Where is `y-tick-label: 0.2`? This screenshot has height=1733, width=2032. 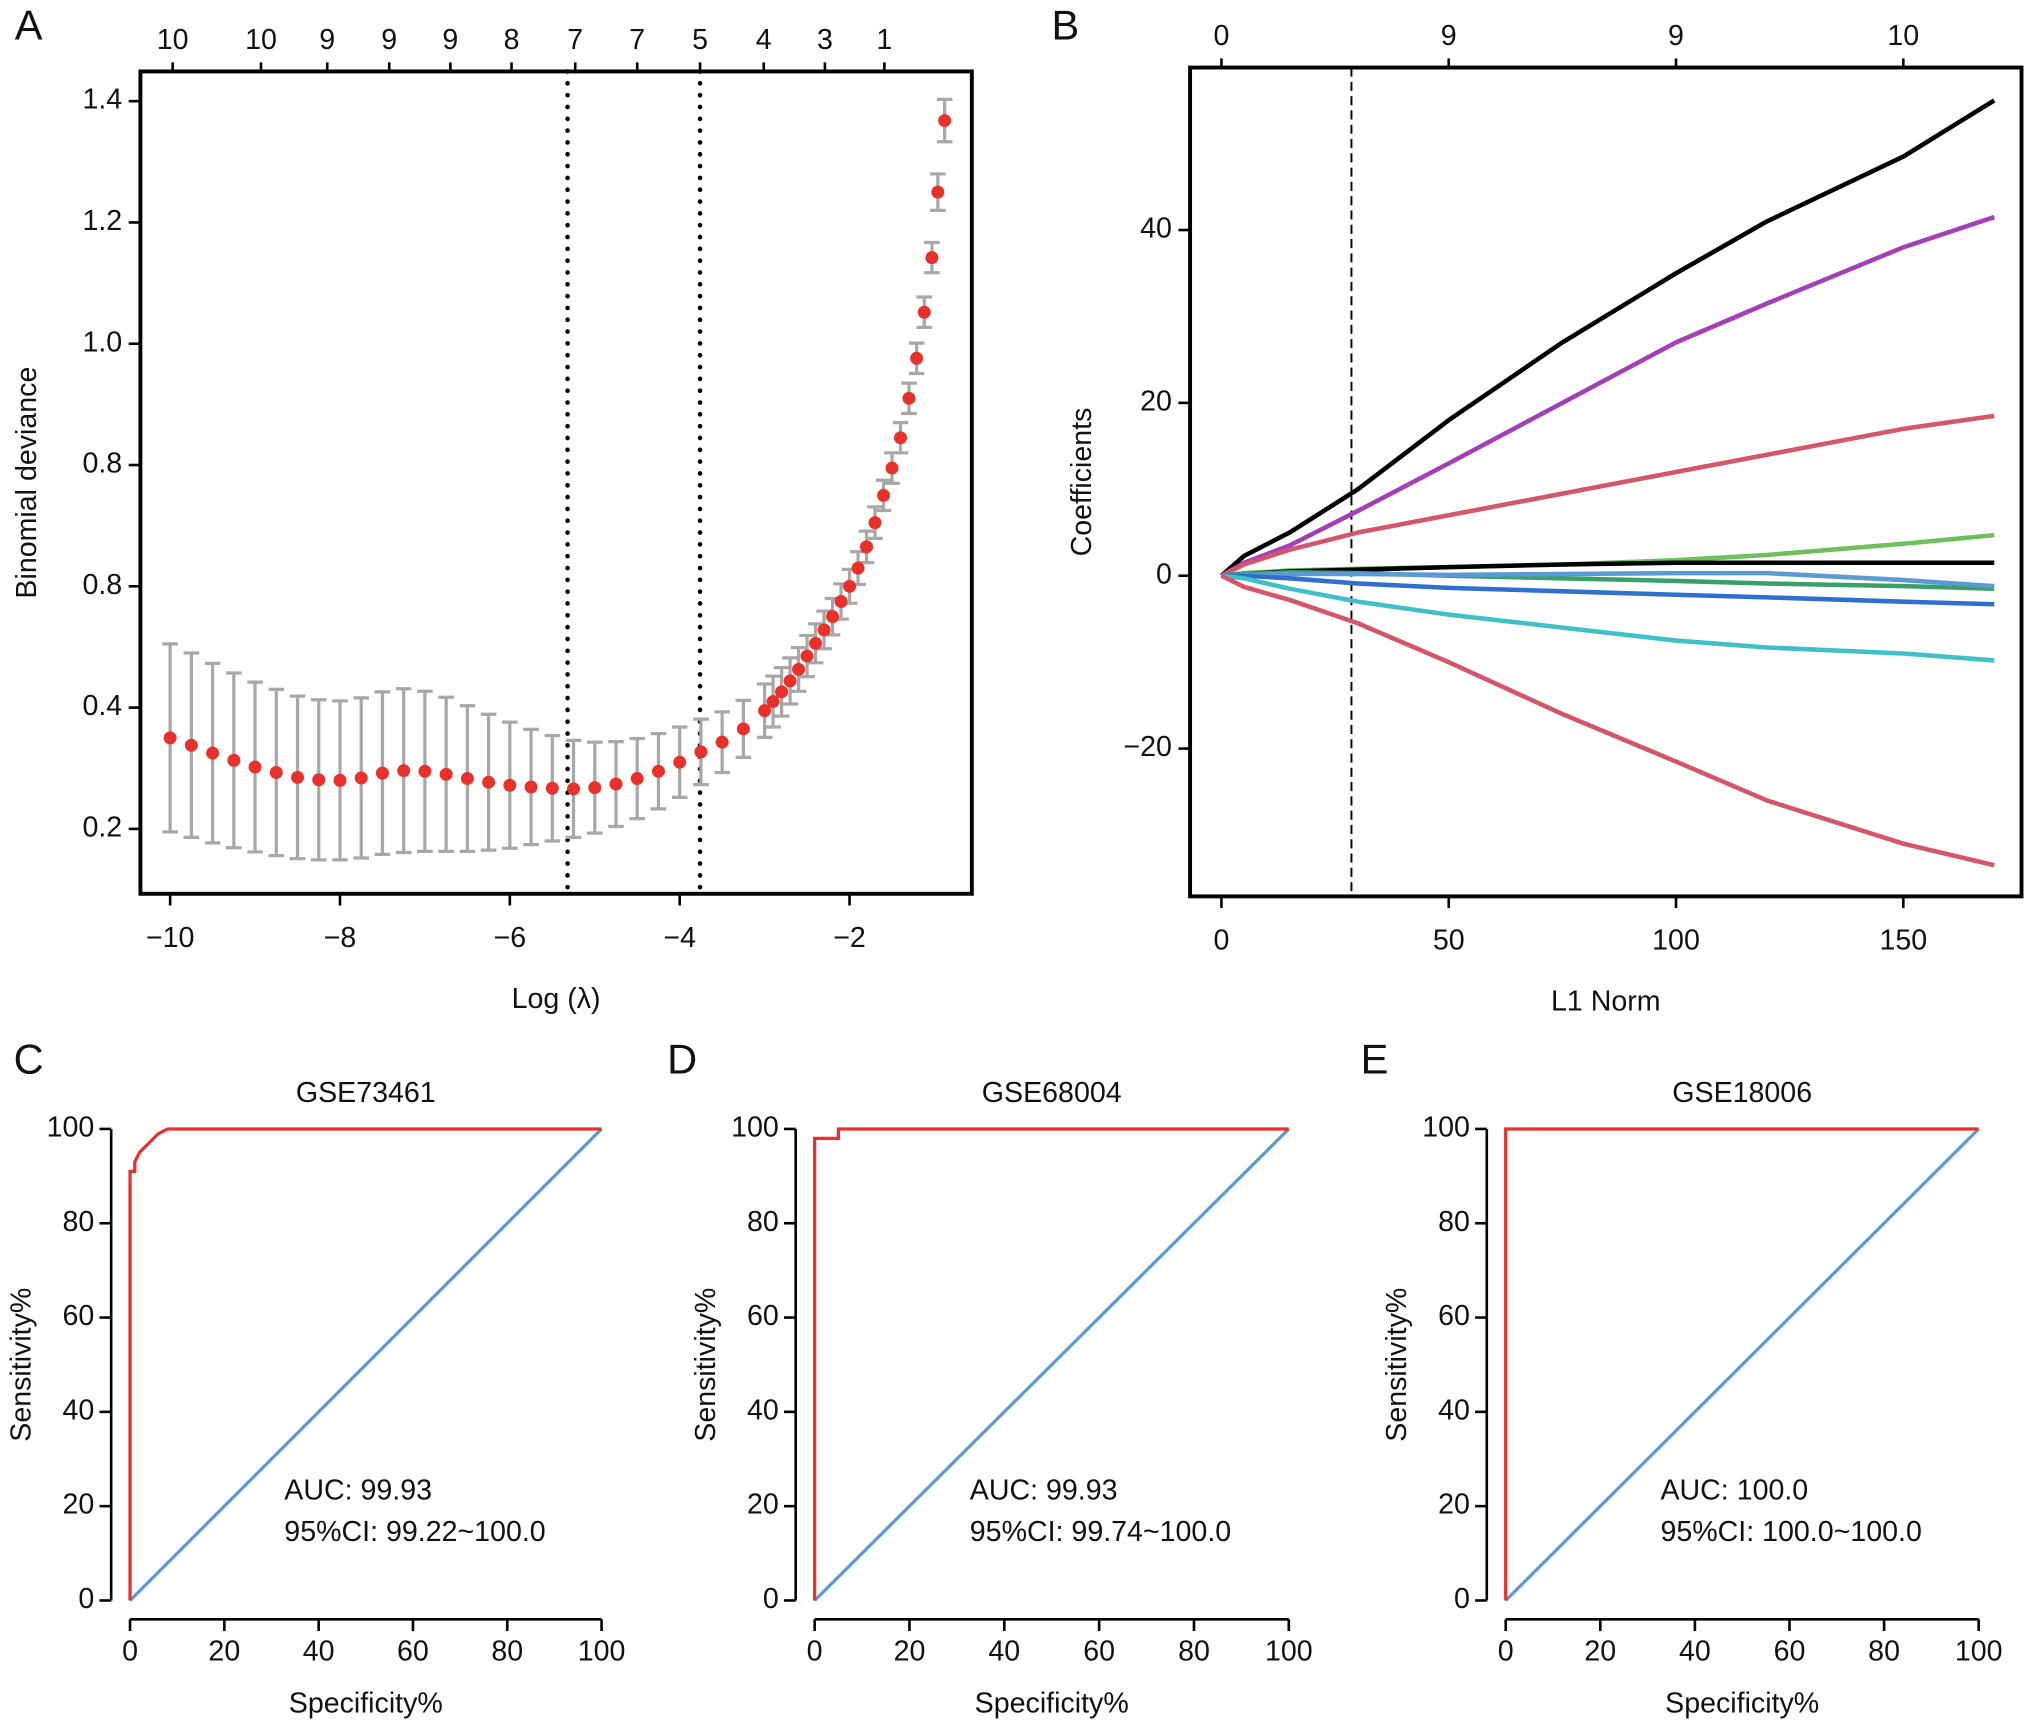 y-tick-label: 0.2 is located at coordinates (102, 827).